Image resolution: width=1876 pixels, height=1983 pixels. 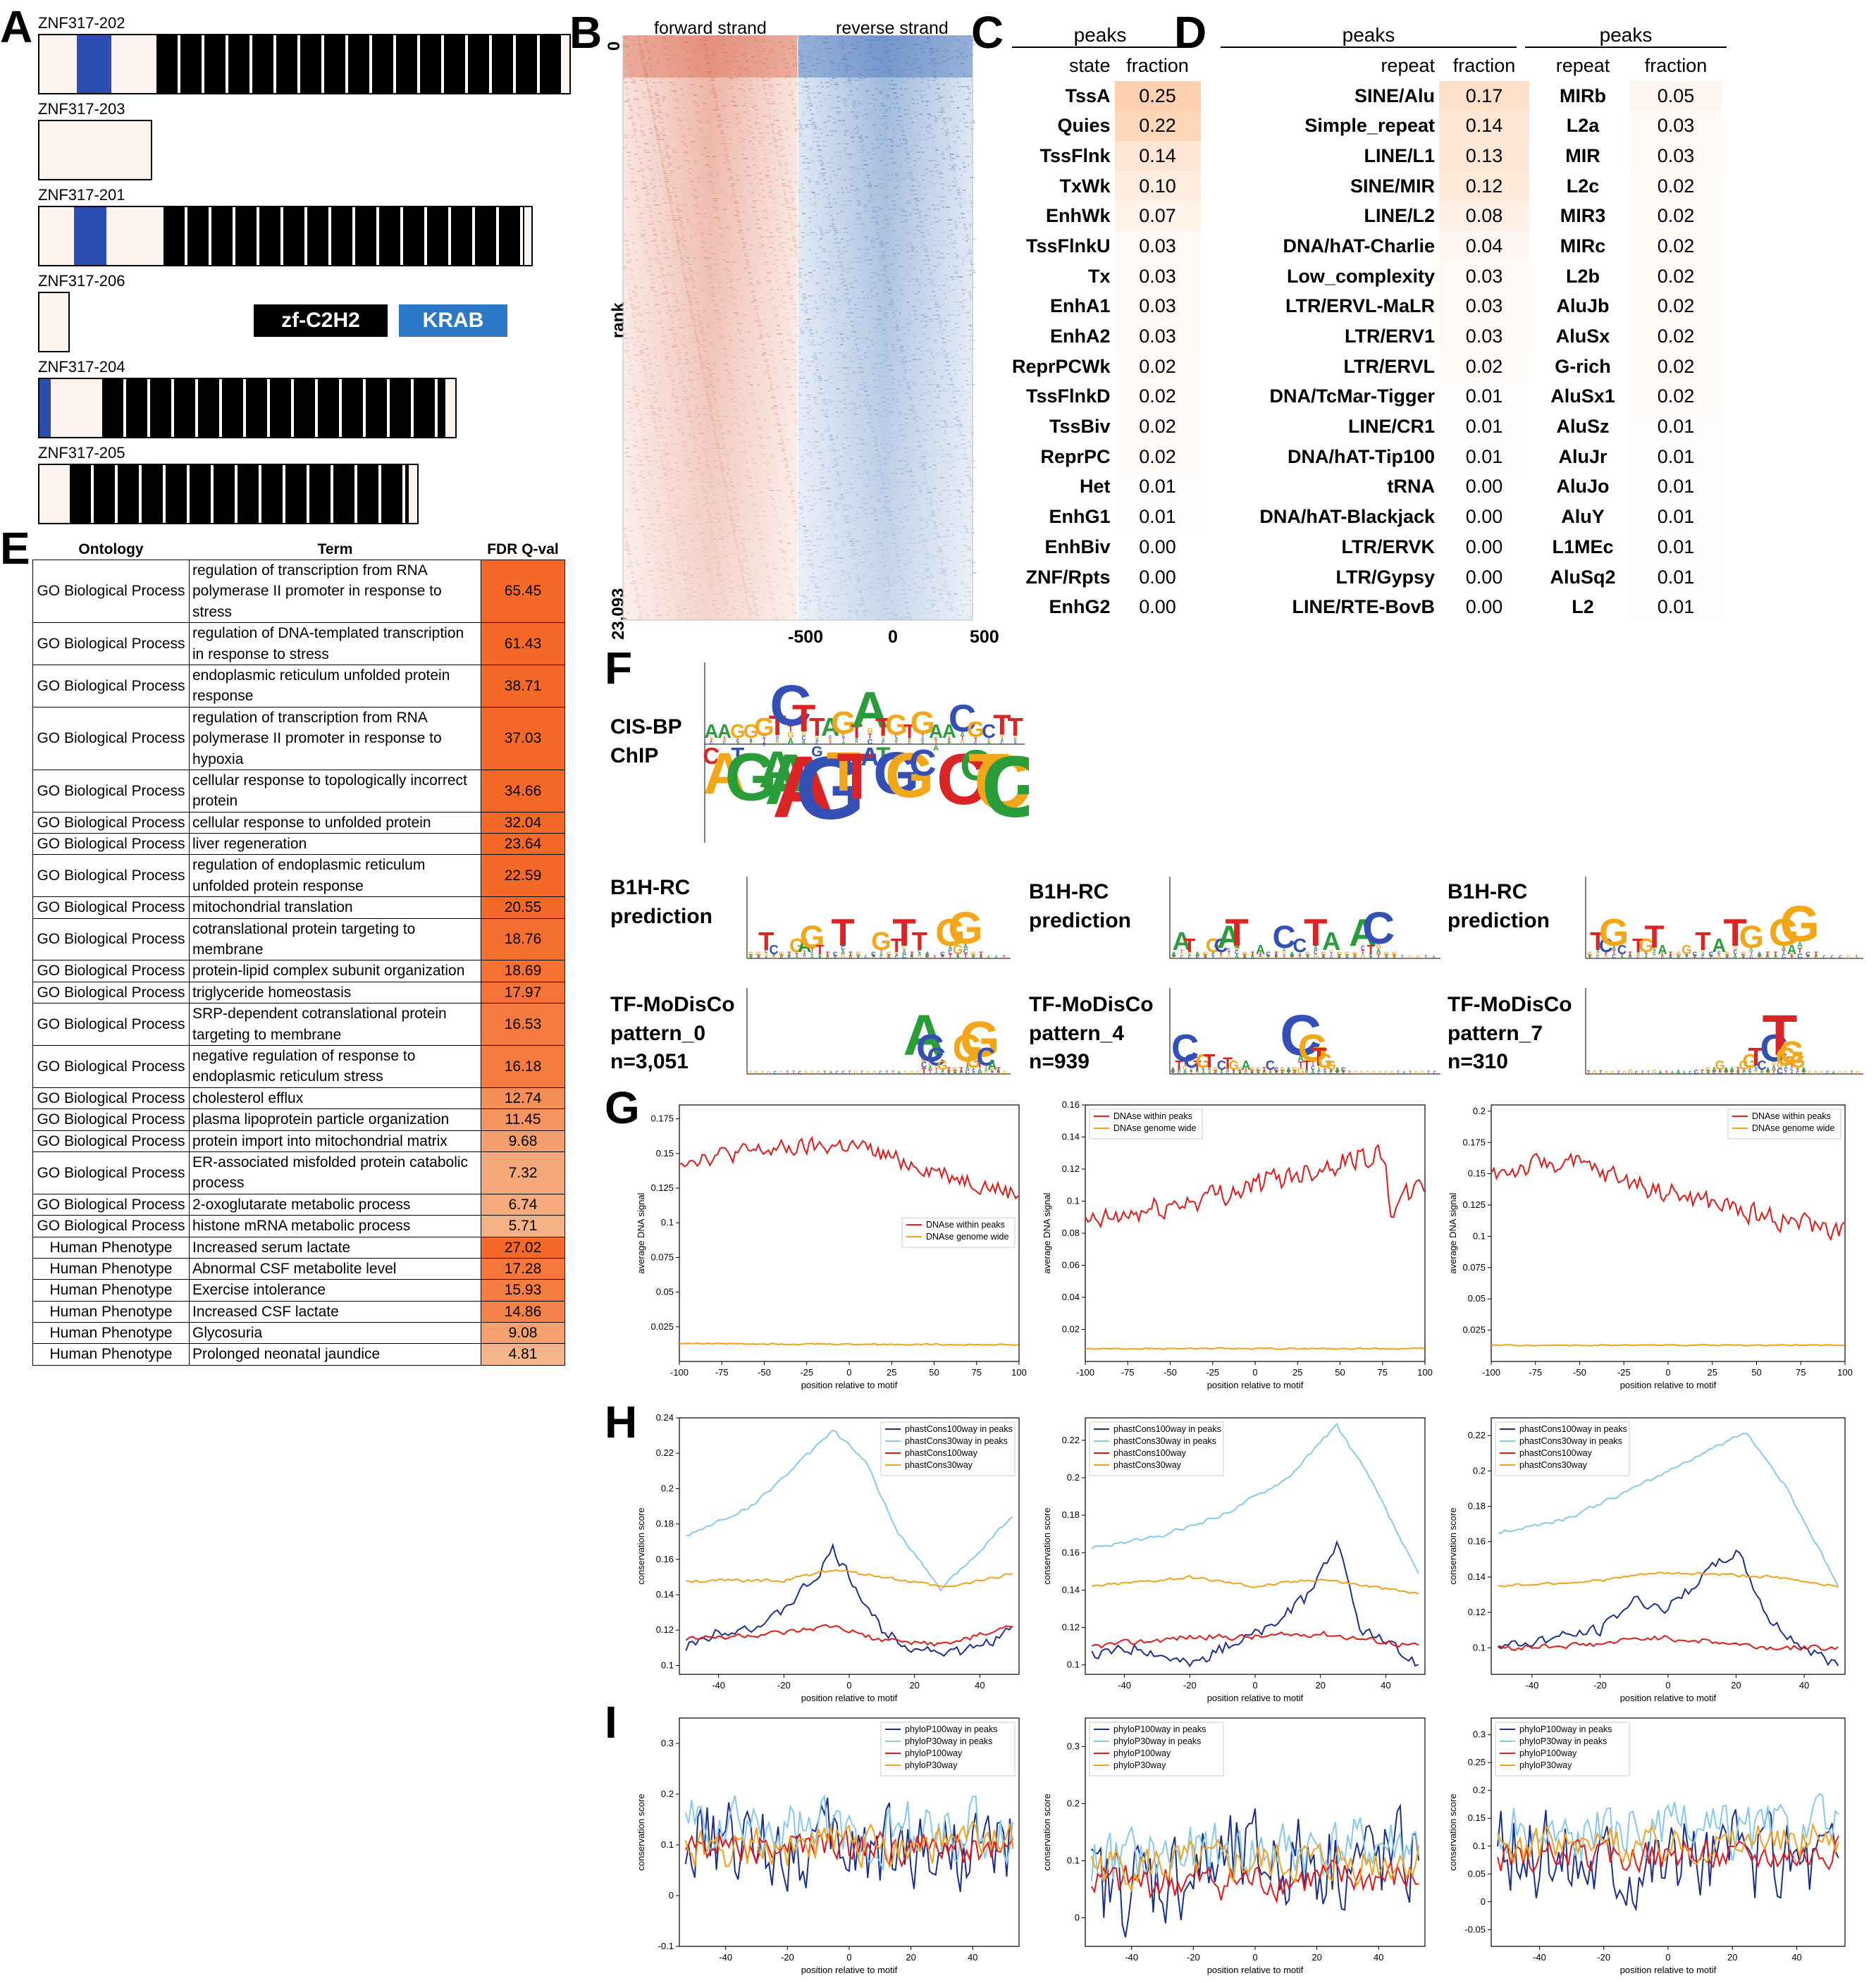 What do you see at coordinates (1629, 427) in the screenshot?
I see `table-row: AluSz 0.01` at bounding box center [1629, 427].